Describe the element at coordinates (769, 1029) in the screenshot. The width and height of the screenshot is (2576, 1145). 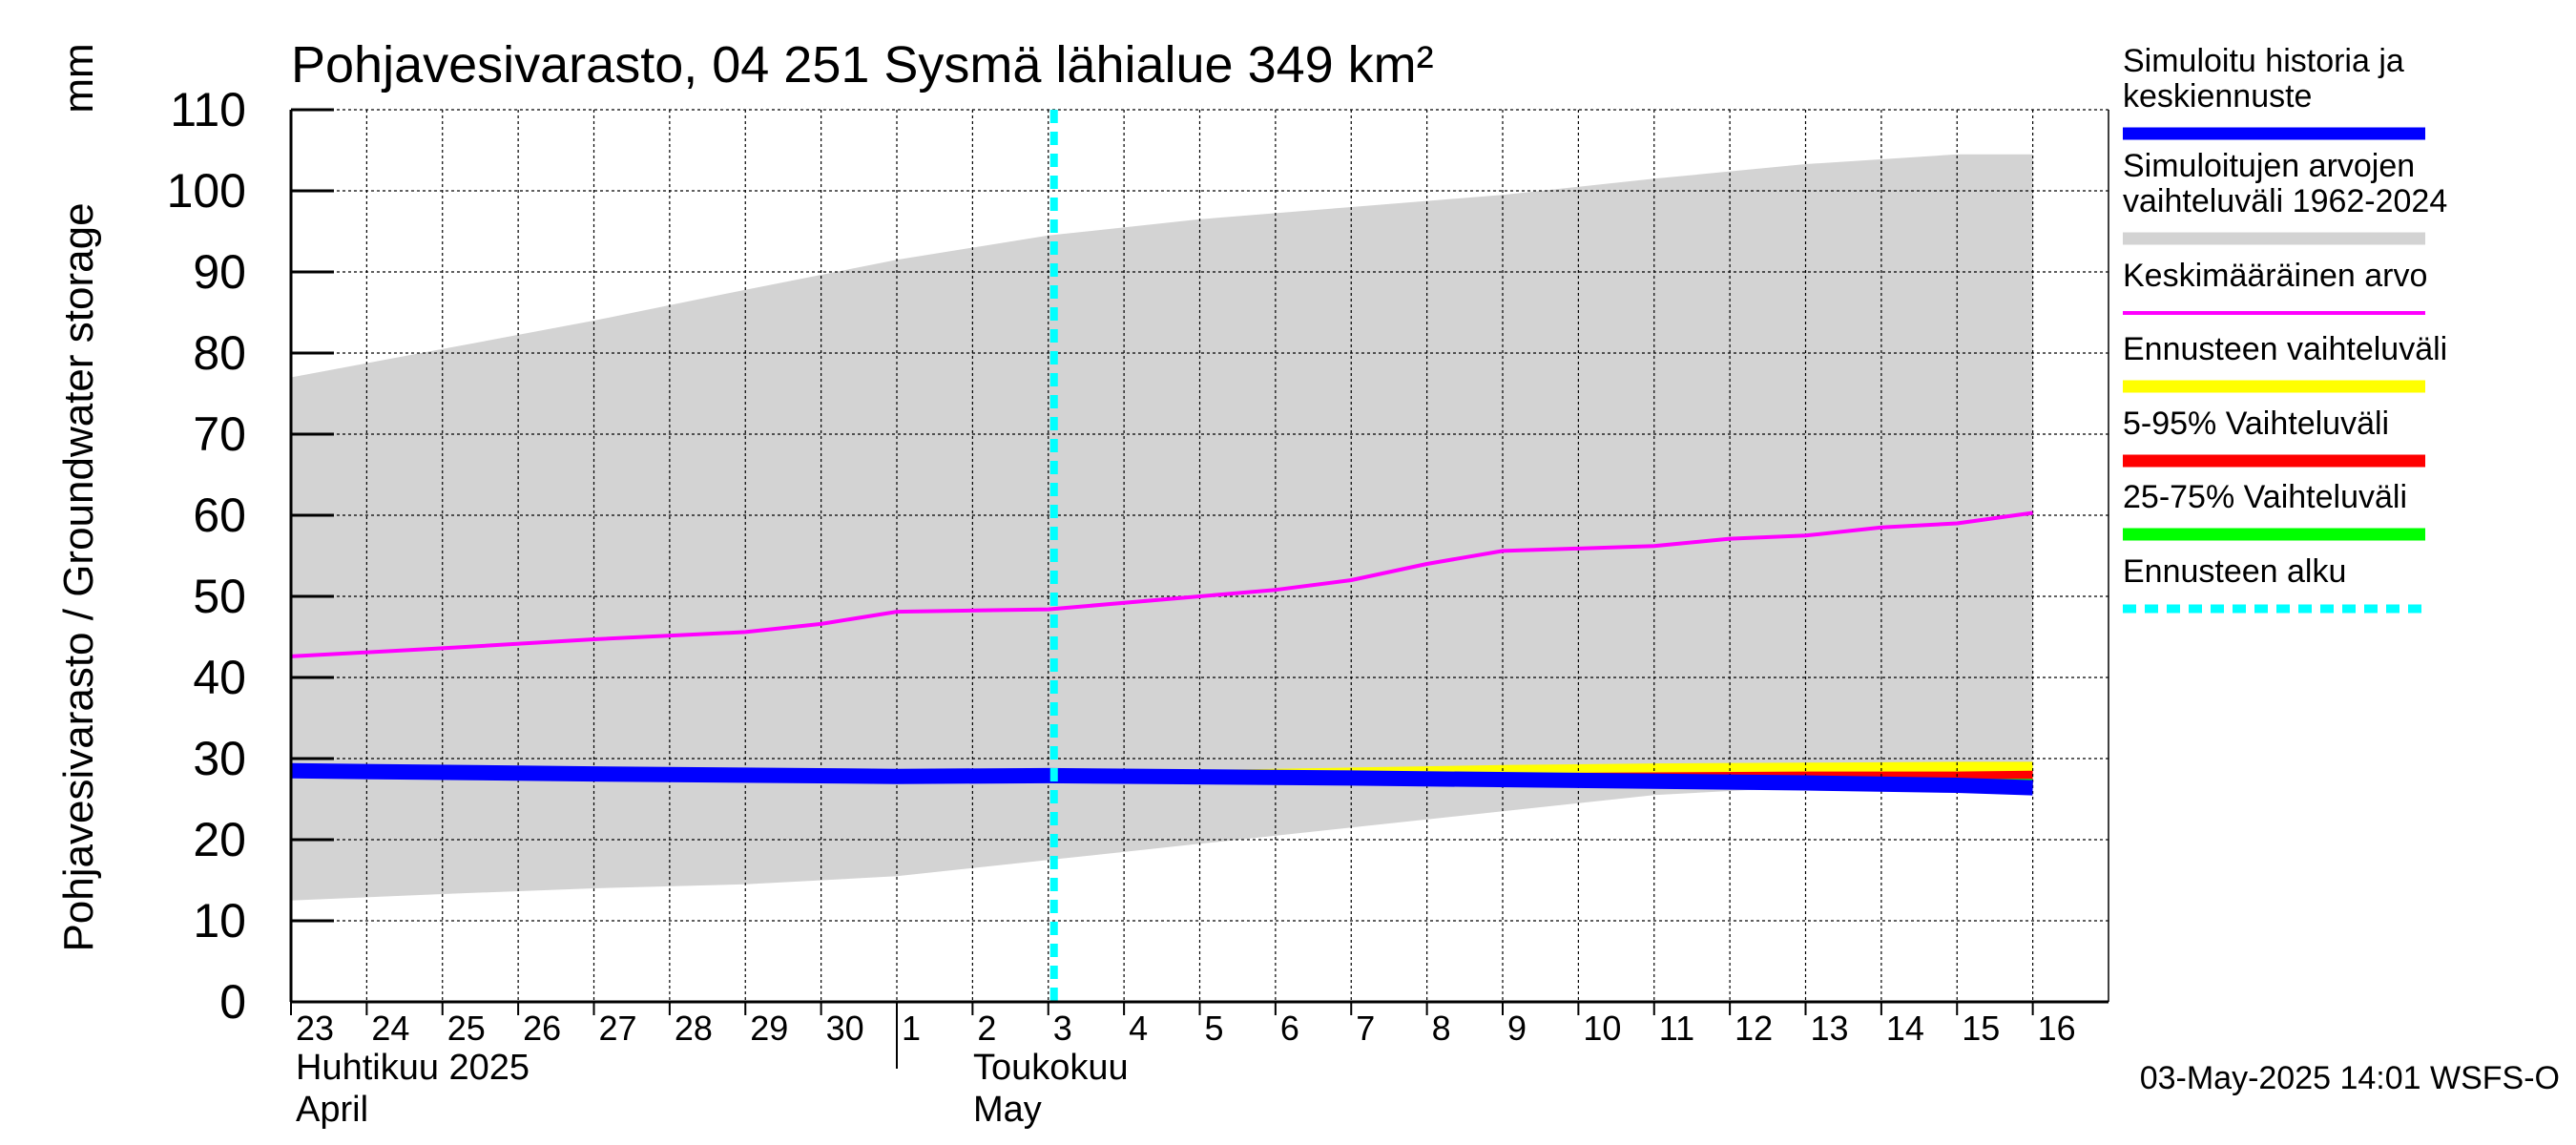
I see `x-tick-label: 29` at that location.